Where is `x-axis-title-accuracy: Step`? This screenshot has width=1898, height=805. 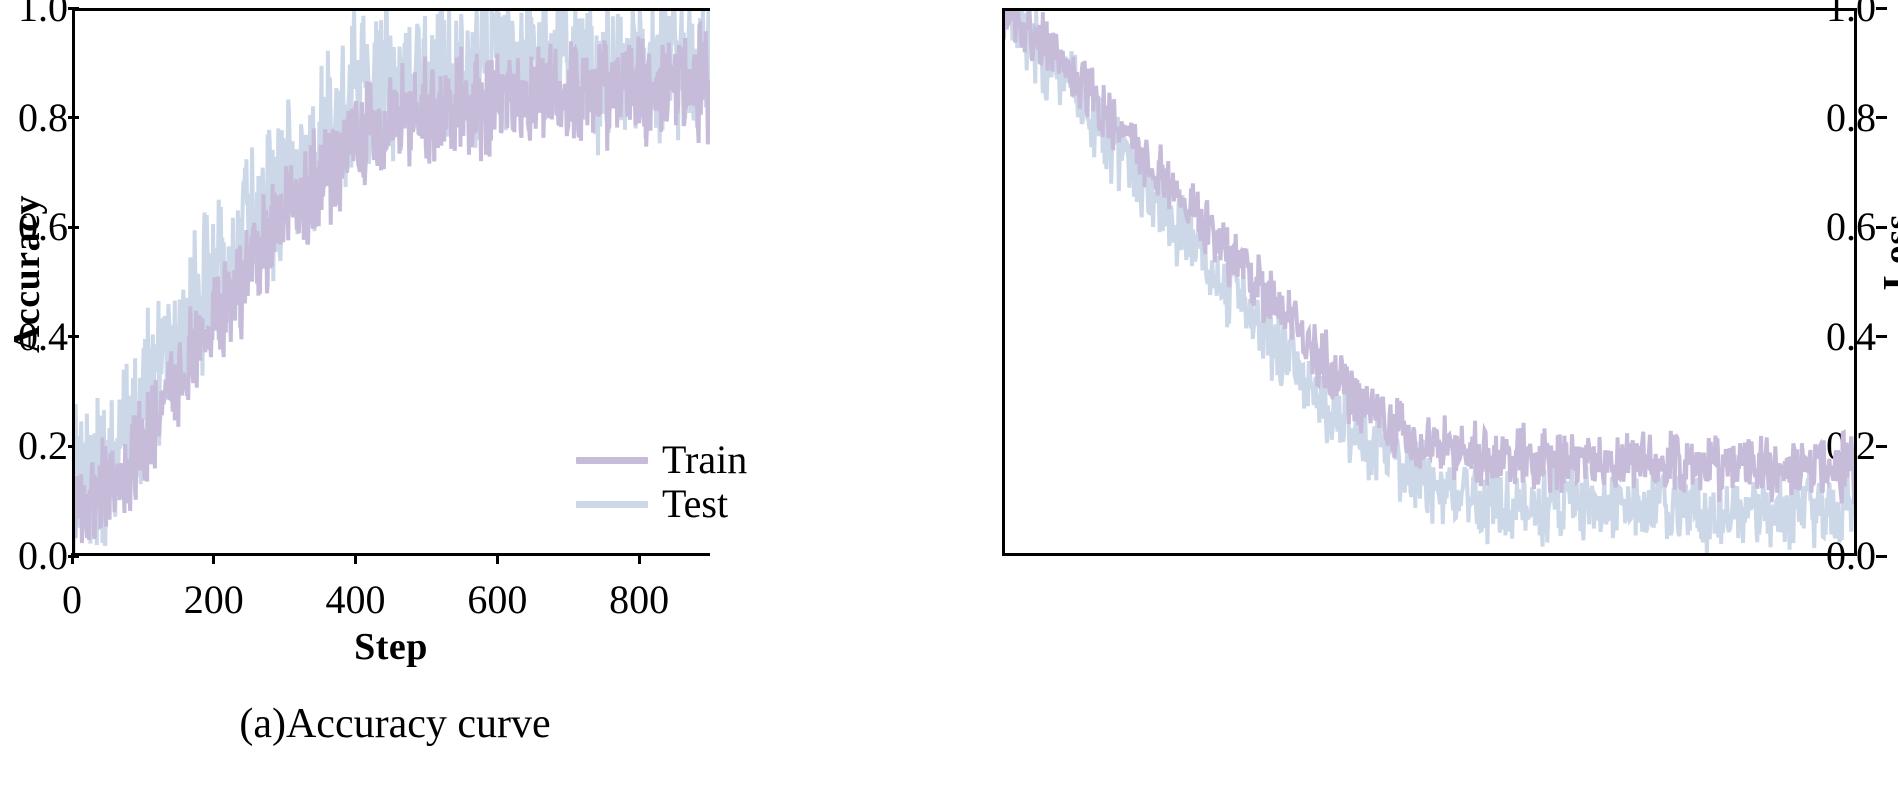 x-axis-title-accuracy: Step is located at coordinates (391, 647).